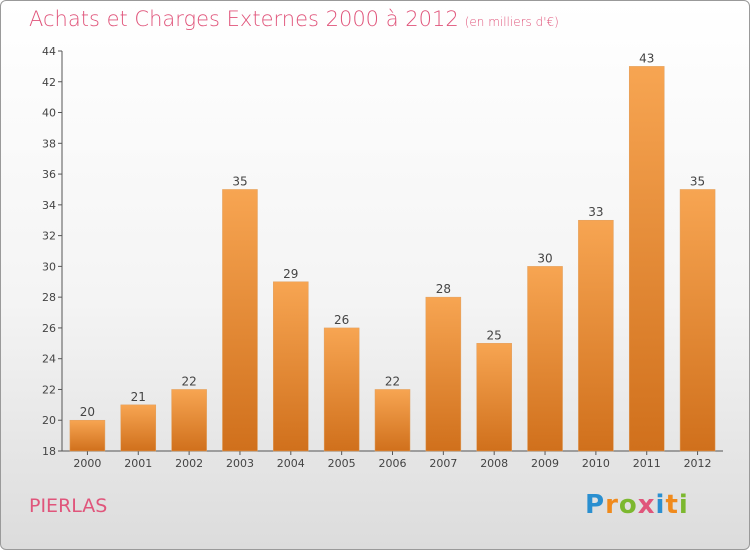  Describe the element at coordinates (596, 335) in the screenshot. I see `bar-2010` at that location.